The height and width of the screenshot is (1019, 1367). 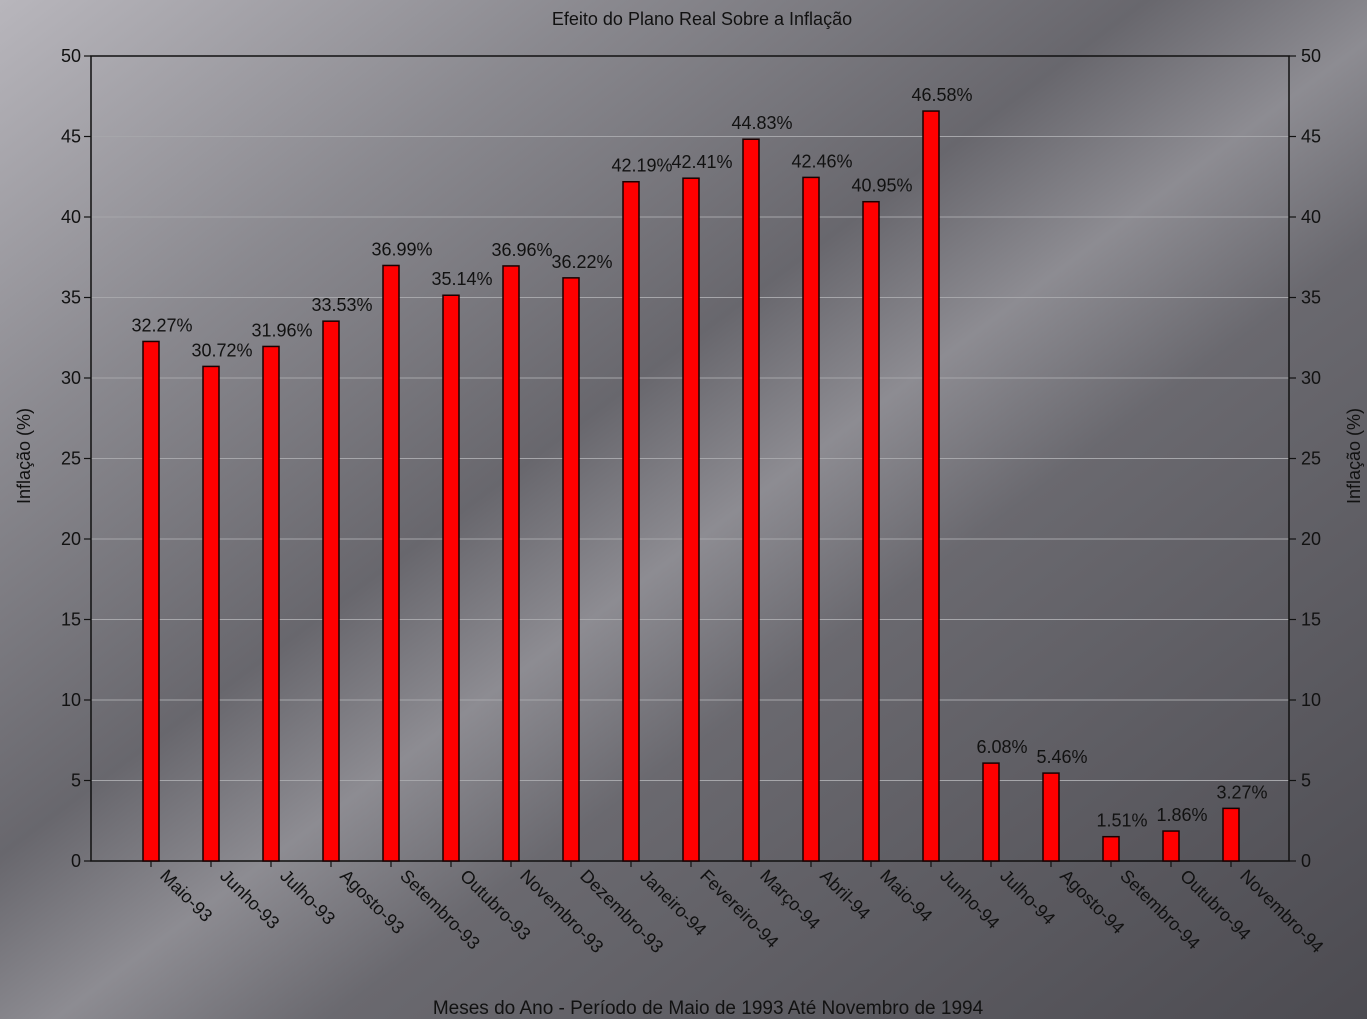 What do you see at coordinates (821, 161) in the screenshot?
I see `data-label: 42.46%` at bounding box center [821, 161].